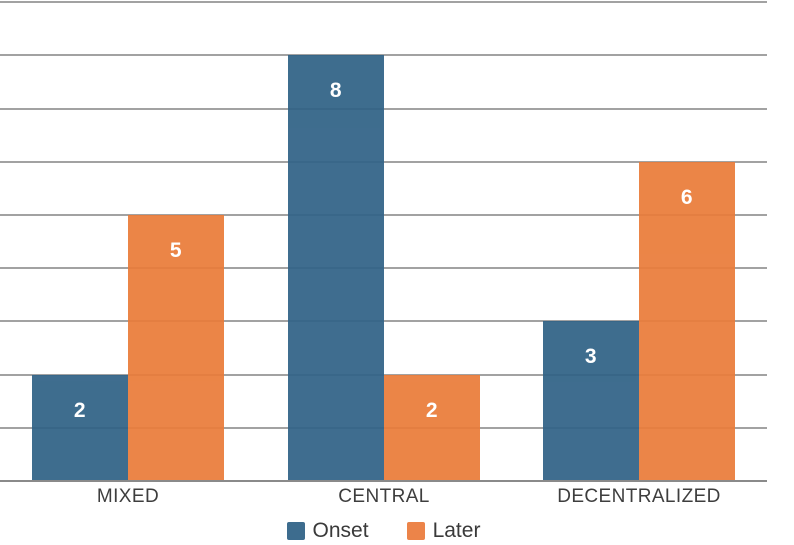 This screenshot has height=545, width=794. What do you see at coordinates (383, 481) in the screenshot?
I see `x-axis-line` at bounding box center [383, 481].